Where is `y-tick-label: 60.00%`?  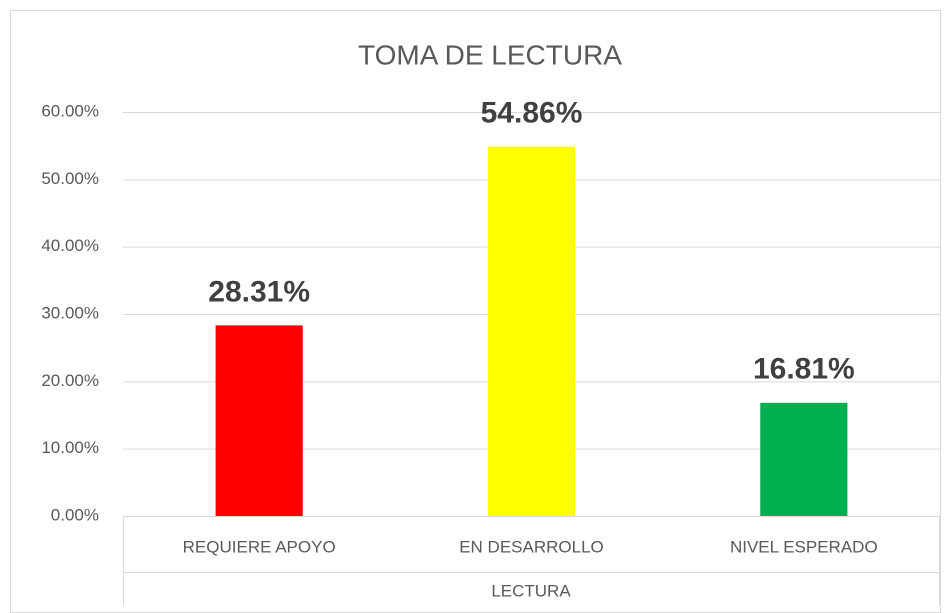 y-tick-label: 60.00% is located at coordinates (70, 110).